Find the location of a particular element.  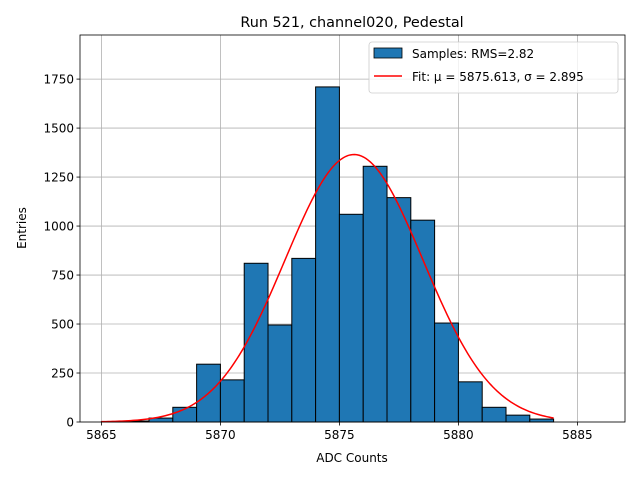

y-axis-ticks: 0 250 500 750 1000 1250 1500 1750 is located at coordinates (61, 250).